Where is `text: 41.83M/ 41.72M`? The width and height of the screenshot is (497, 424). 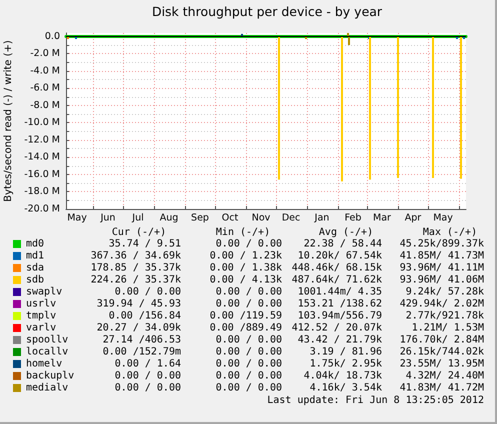
text: 41.83M/ 41.72M is located at coordinates (442, 388).